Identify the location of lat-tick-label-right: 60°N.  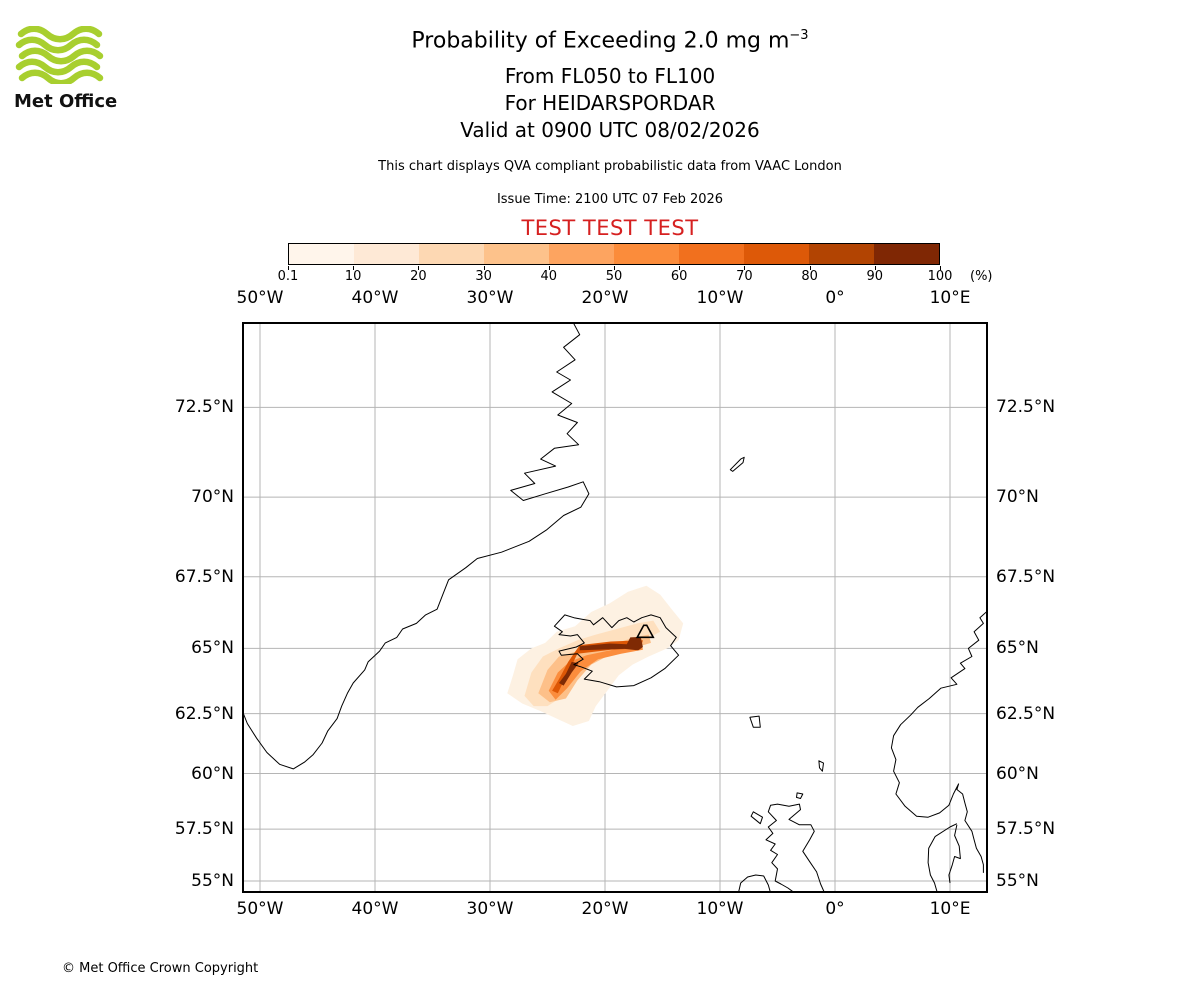
(1017, 773).